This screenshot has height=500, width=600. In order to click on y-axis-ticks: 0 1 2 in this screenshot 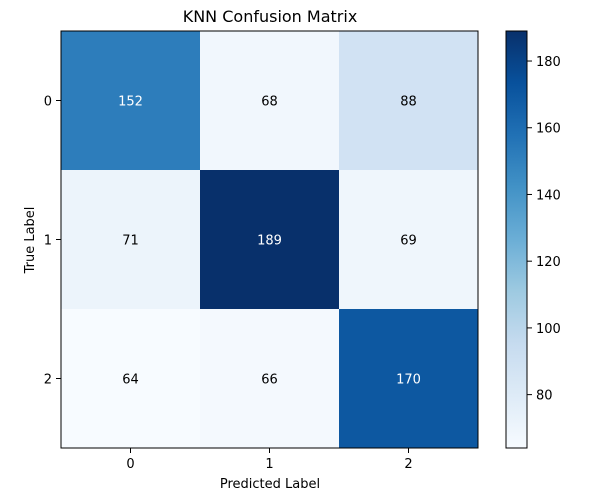, I will do `click(52, 241)`.